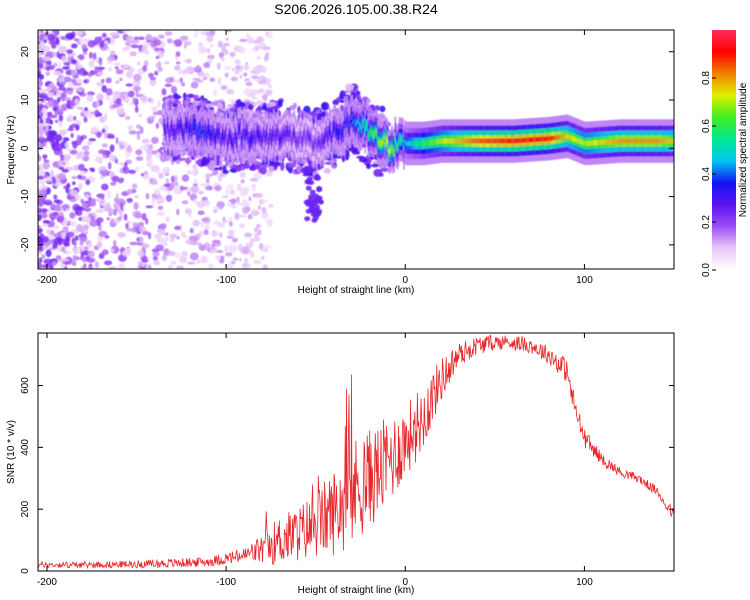 The width and height of the screenshot is (750, 600). What do you see at coordinates (706, 222) in the screenshot?
I see `colorbar-tick-label: 0.2` at bounding box center [706, 222].